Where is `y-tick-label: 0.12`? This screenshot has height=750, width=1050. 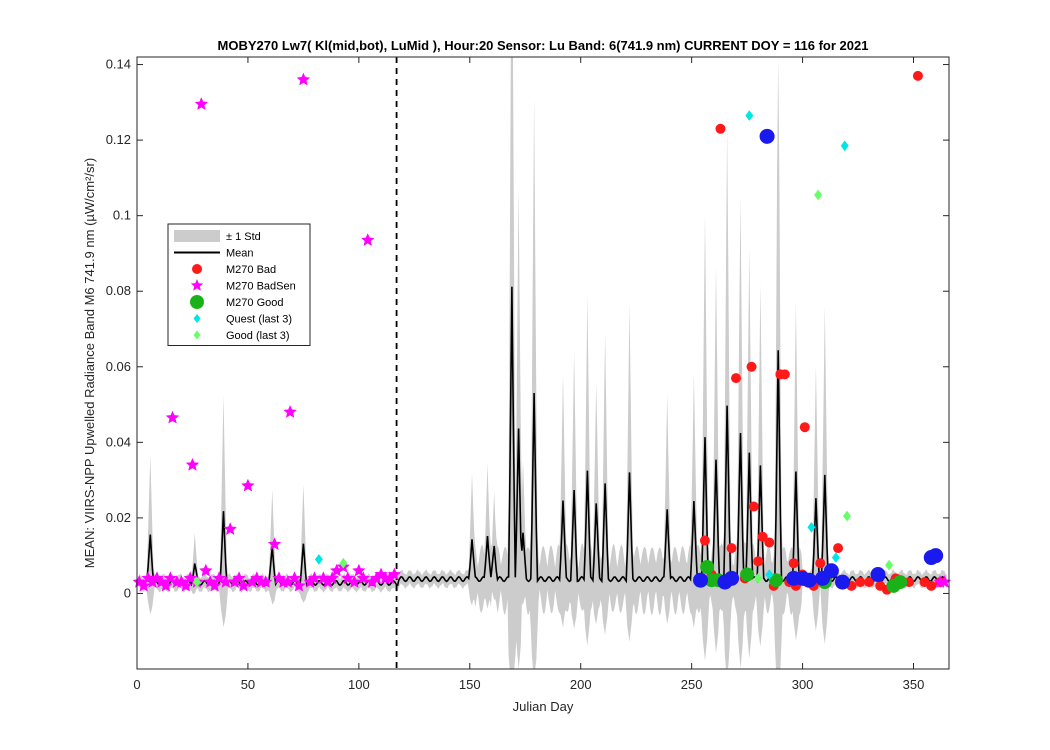
y-tick-label: 0.12 is located at coordinates (118, 139).